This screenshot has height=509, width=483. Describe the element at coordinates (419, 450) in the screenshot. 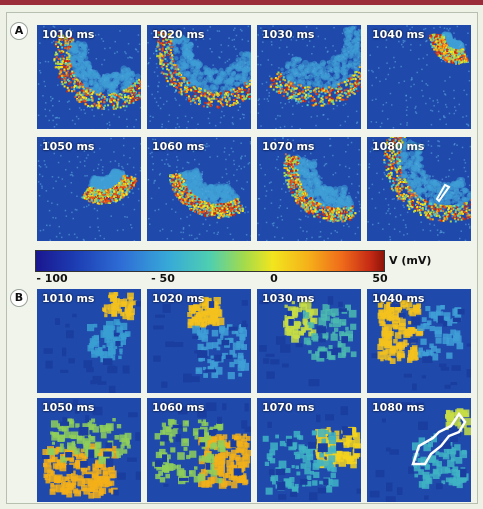

I see `panel-b-frame-8: 1080 ms` at that location.